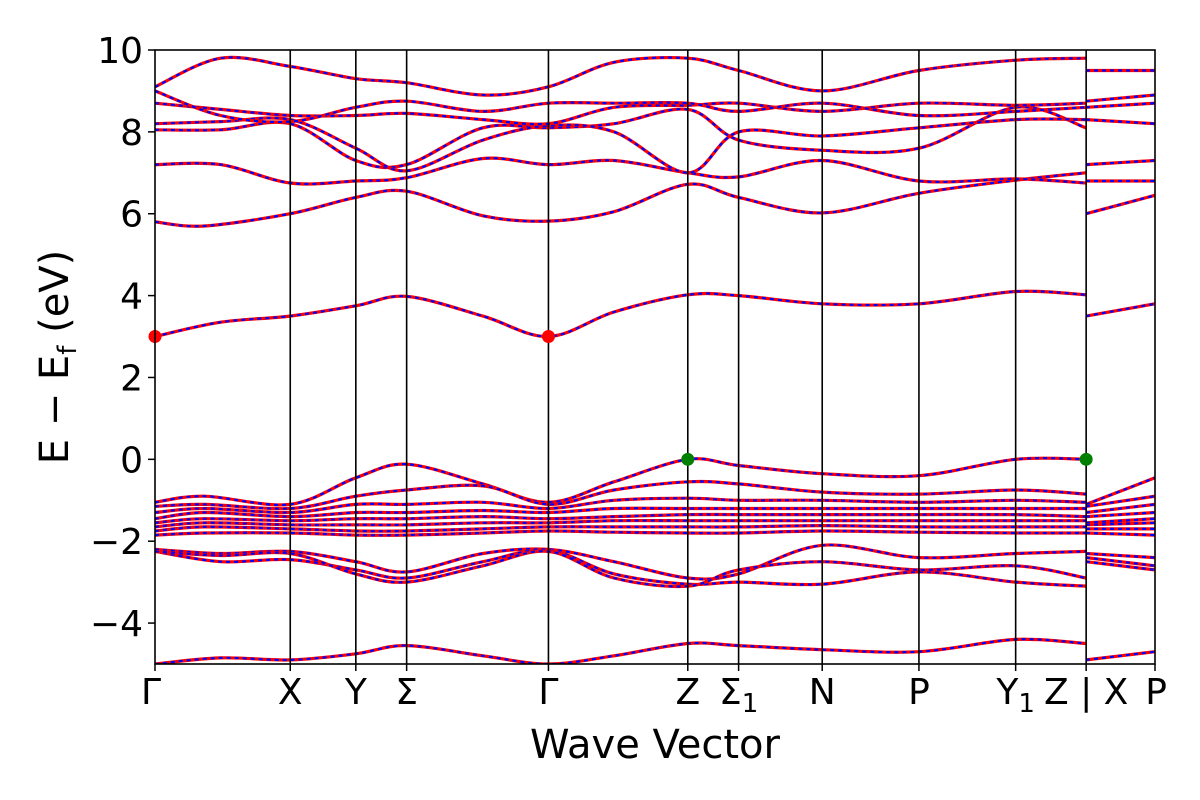 The height and width of the screenshot is (800, 1200). I want to click on x-tick-label-6: Σ1, so click(738, 695).